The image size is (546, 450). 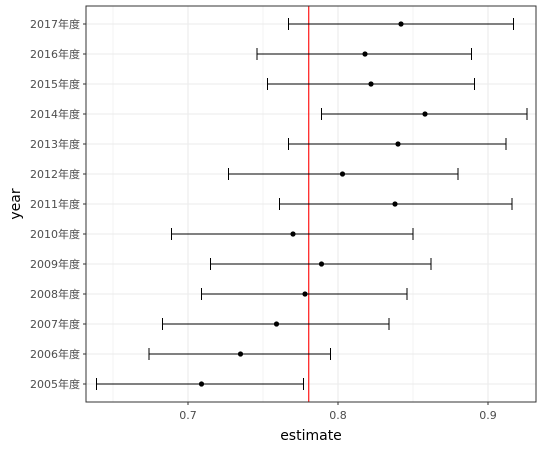 What do you see at coordinates (55, 174) in the screenshot?
I see `y-tick-label: 2012年度` at bounding box center [55, 174].